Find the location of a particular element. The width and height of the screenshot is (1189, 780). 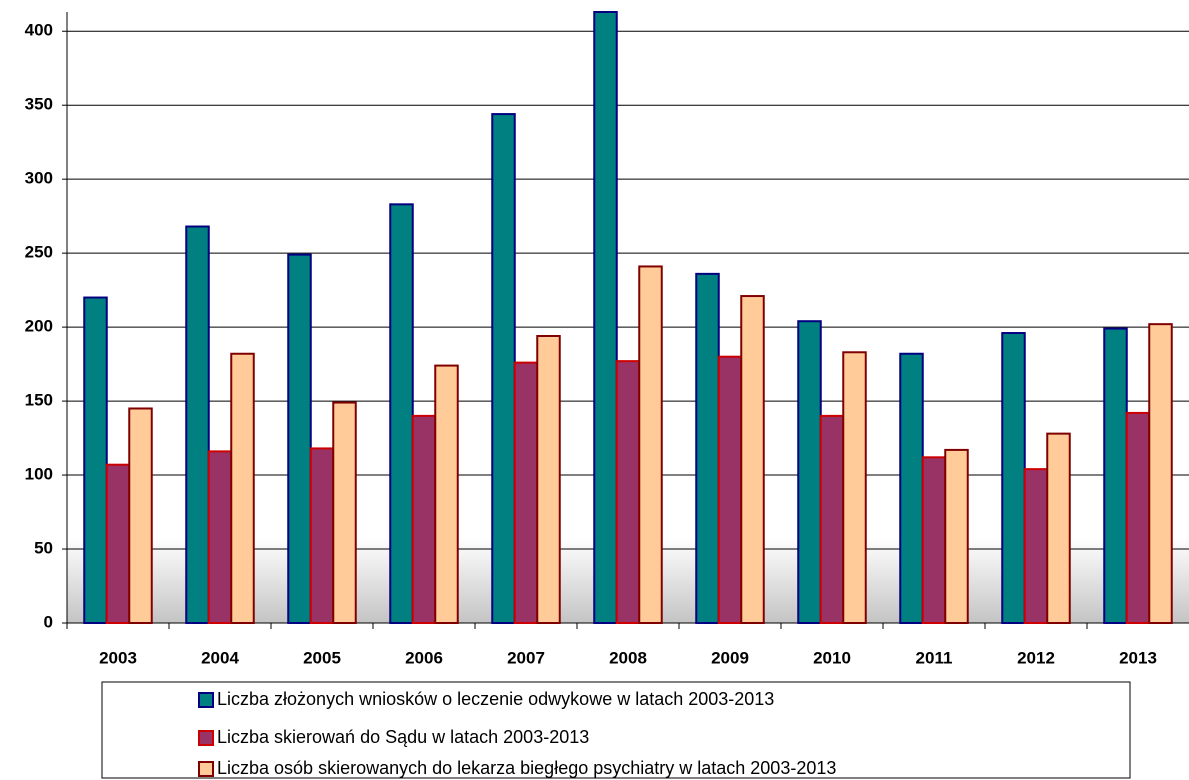

x-tick-label: 2006 is located at coordinates (424, 657).